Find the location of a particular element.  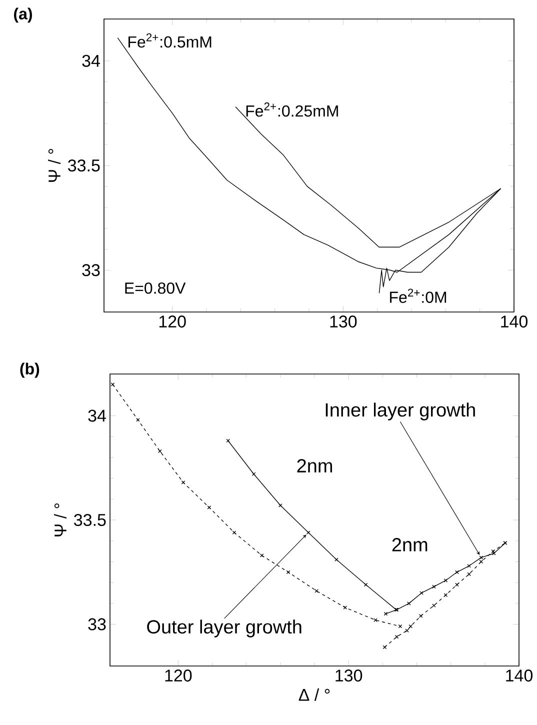

annotation: Outer layer growth is located at coordinates (224, 629).